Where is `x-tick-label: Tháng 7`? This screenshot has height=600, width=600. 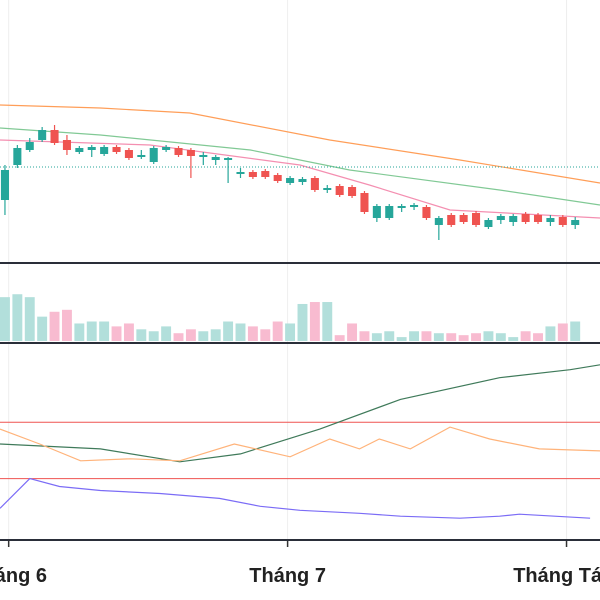
x-tick-label: Tháng 7 is located at coordinates (287, 576).